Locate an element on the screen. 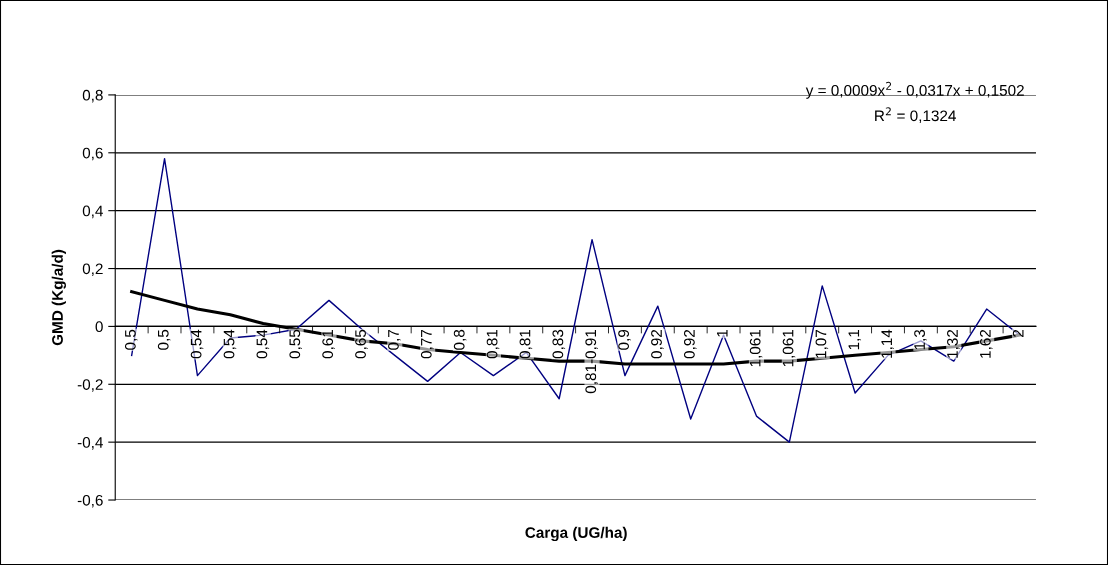 The width and height of the screenshot is (1108, 565). y-tick-label: 0 is located at coordinates (99, 327).